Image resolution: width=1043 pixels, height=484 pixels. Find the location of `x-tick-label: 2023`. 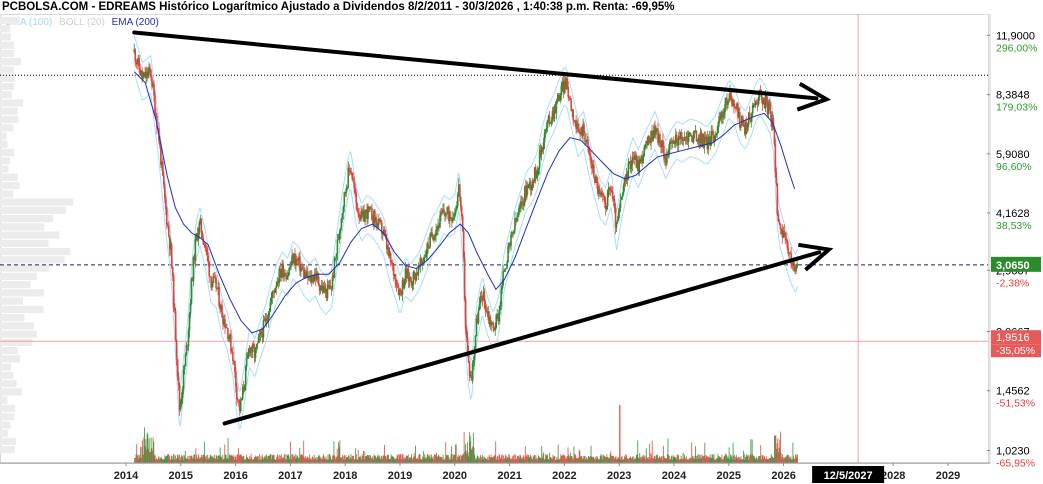

x-tick-label: 2023 is located at coordinates (619, 476).